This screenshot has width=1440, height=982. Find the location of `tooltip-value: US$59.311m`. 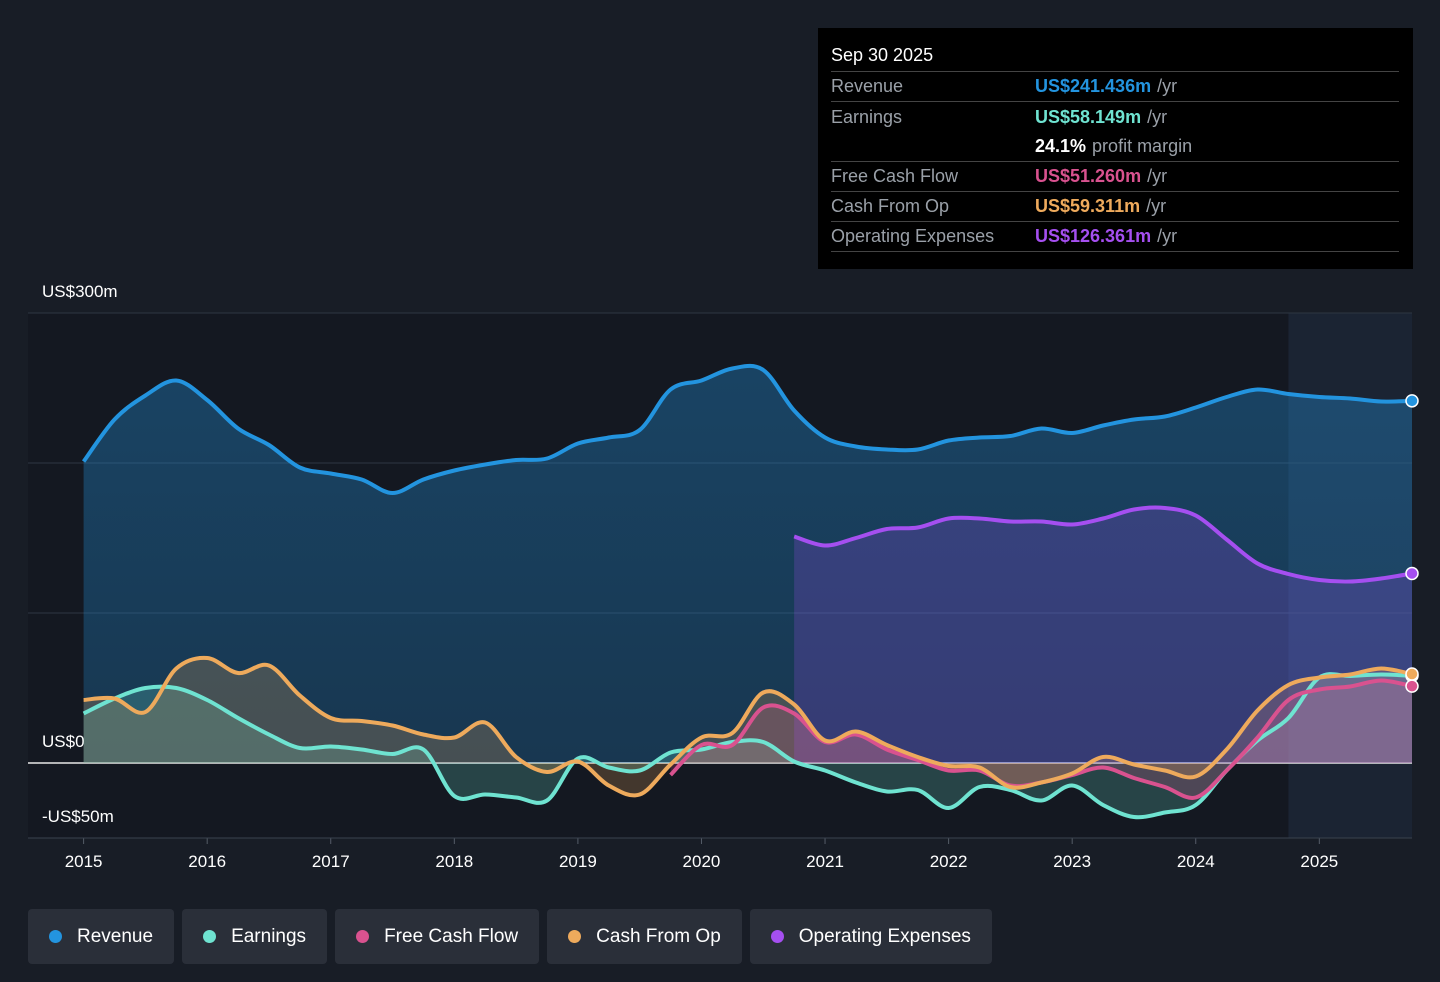

tooltip-value: US$59.311m is located at coordinates (1088, 206).